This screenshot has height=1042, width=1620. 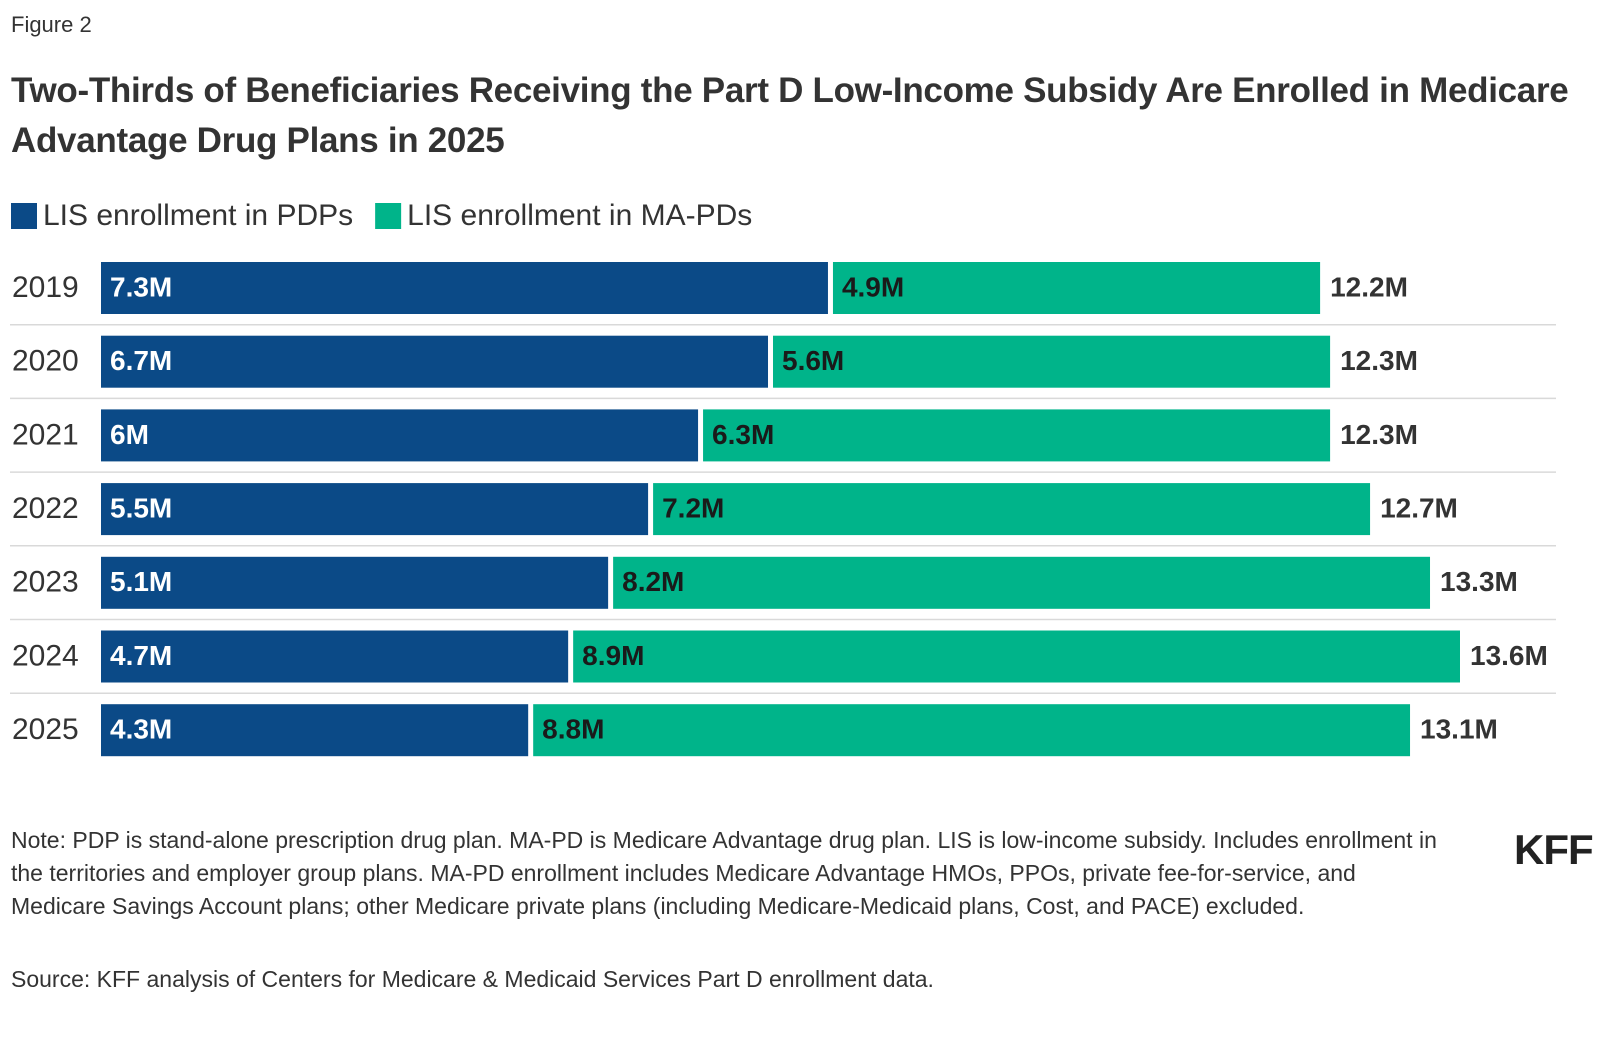 I want to click on data-label: 8.9M, so click(x=613, y=655).